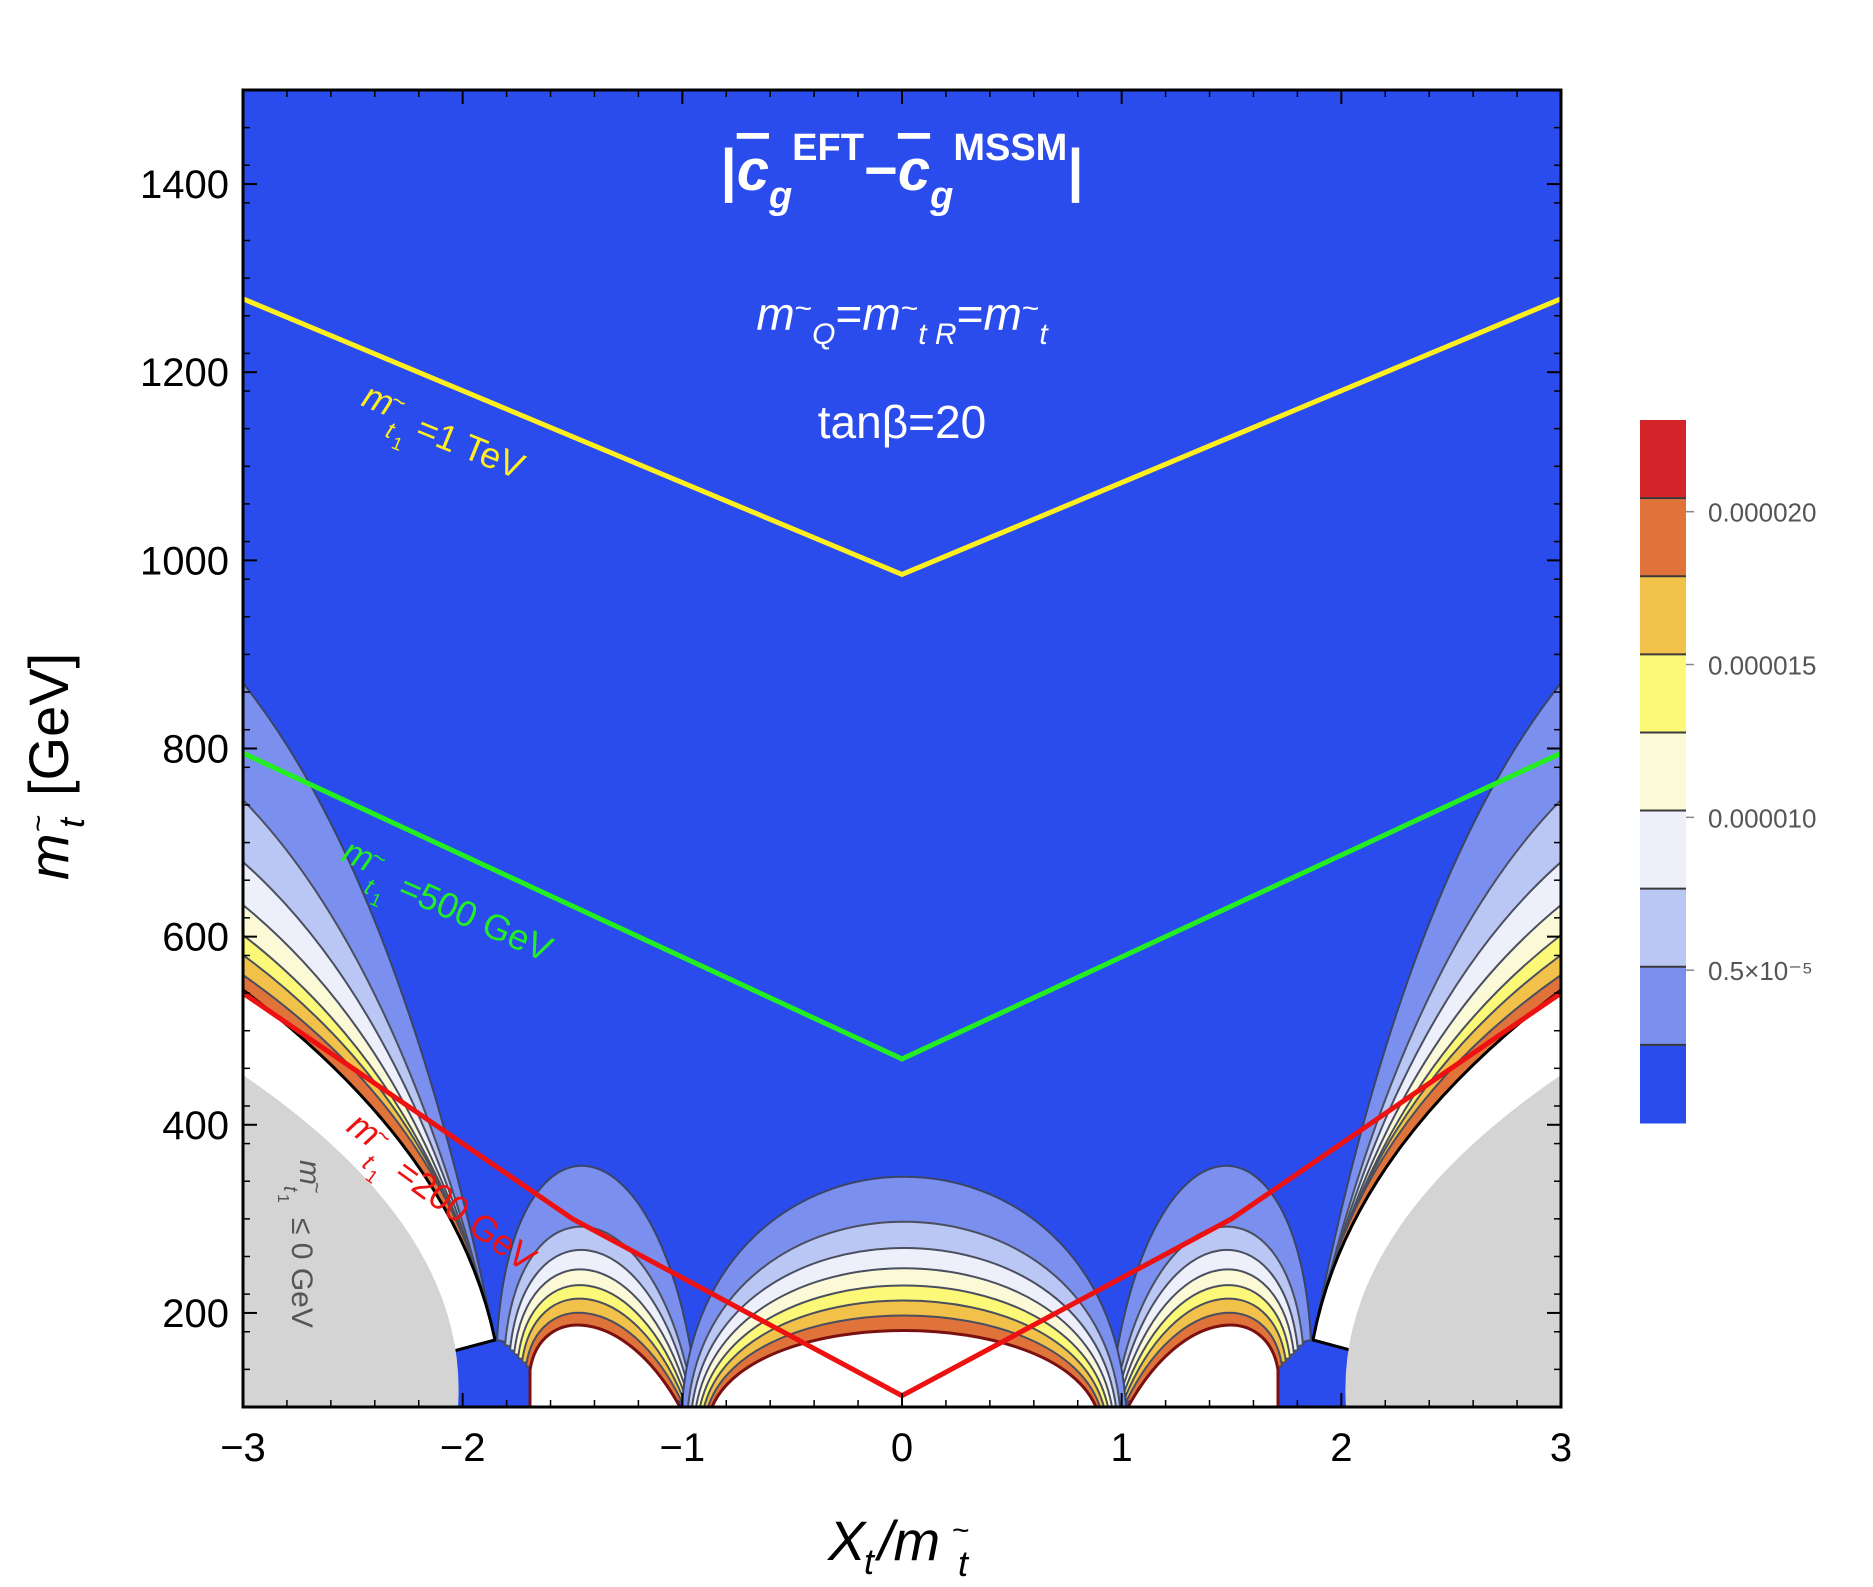 The width and height of the screenshot is (1873, 1587). What do you see at coordinates (1122, 1448) in the screenshot?
I see `x-tick-label: 1` at bounding box center [1122, 1448].